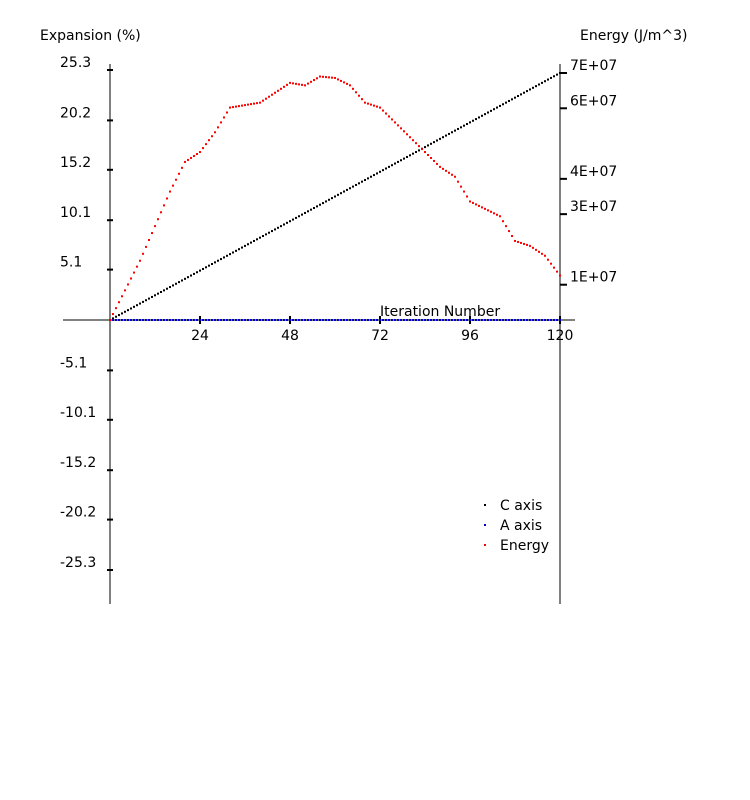 This screenshot has height=800, width=750. I want to click on left-tick-label: -5.1, so click(73, 363).